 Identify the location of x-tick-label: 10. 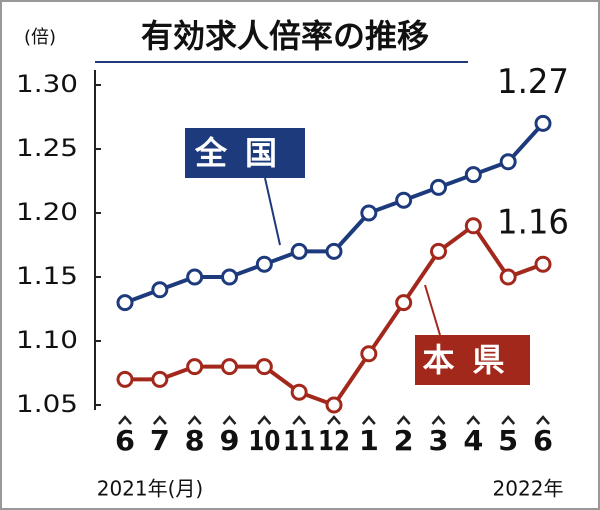
(264, 440).